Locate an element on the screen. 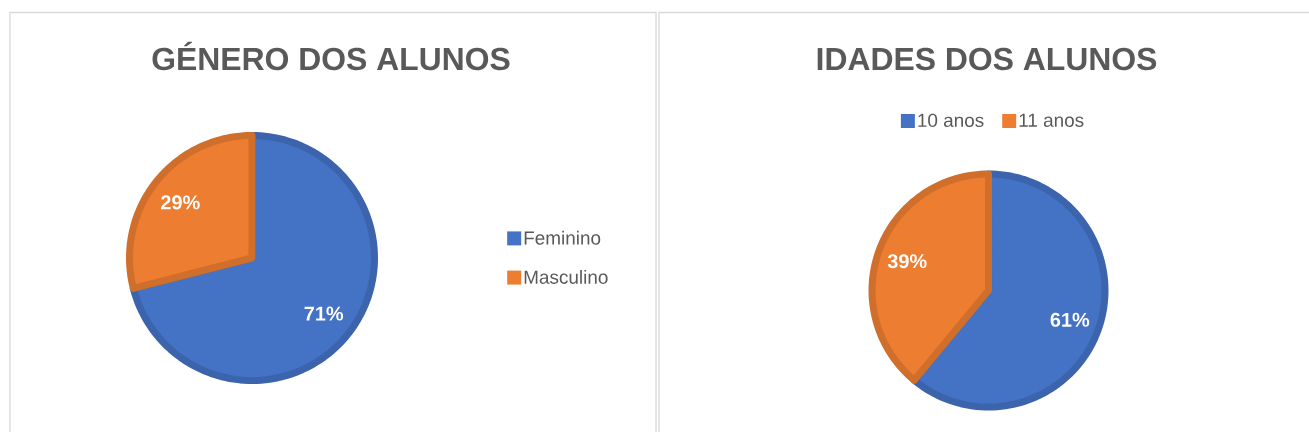 The width and height of the screenshot is (1309, 432). legend-label: Masculino is located at coordinates (566, 276).